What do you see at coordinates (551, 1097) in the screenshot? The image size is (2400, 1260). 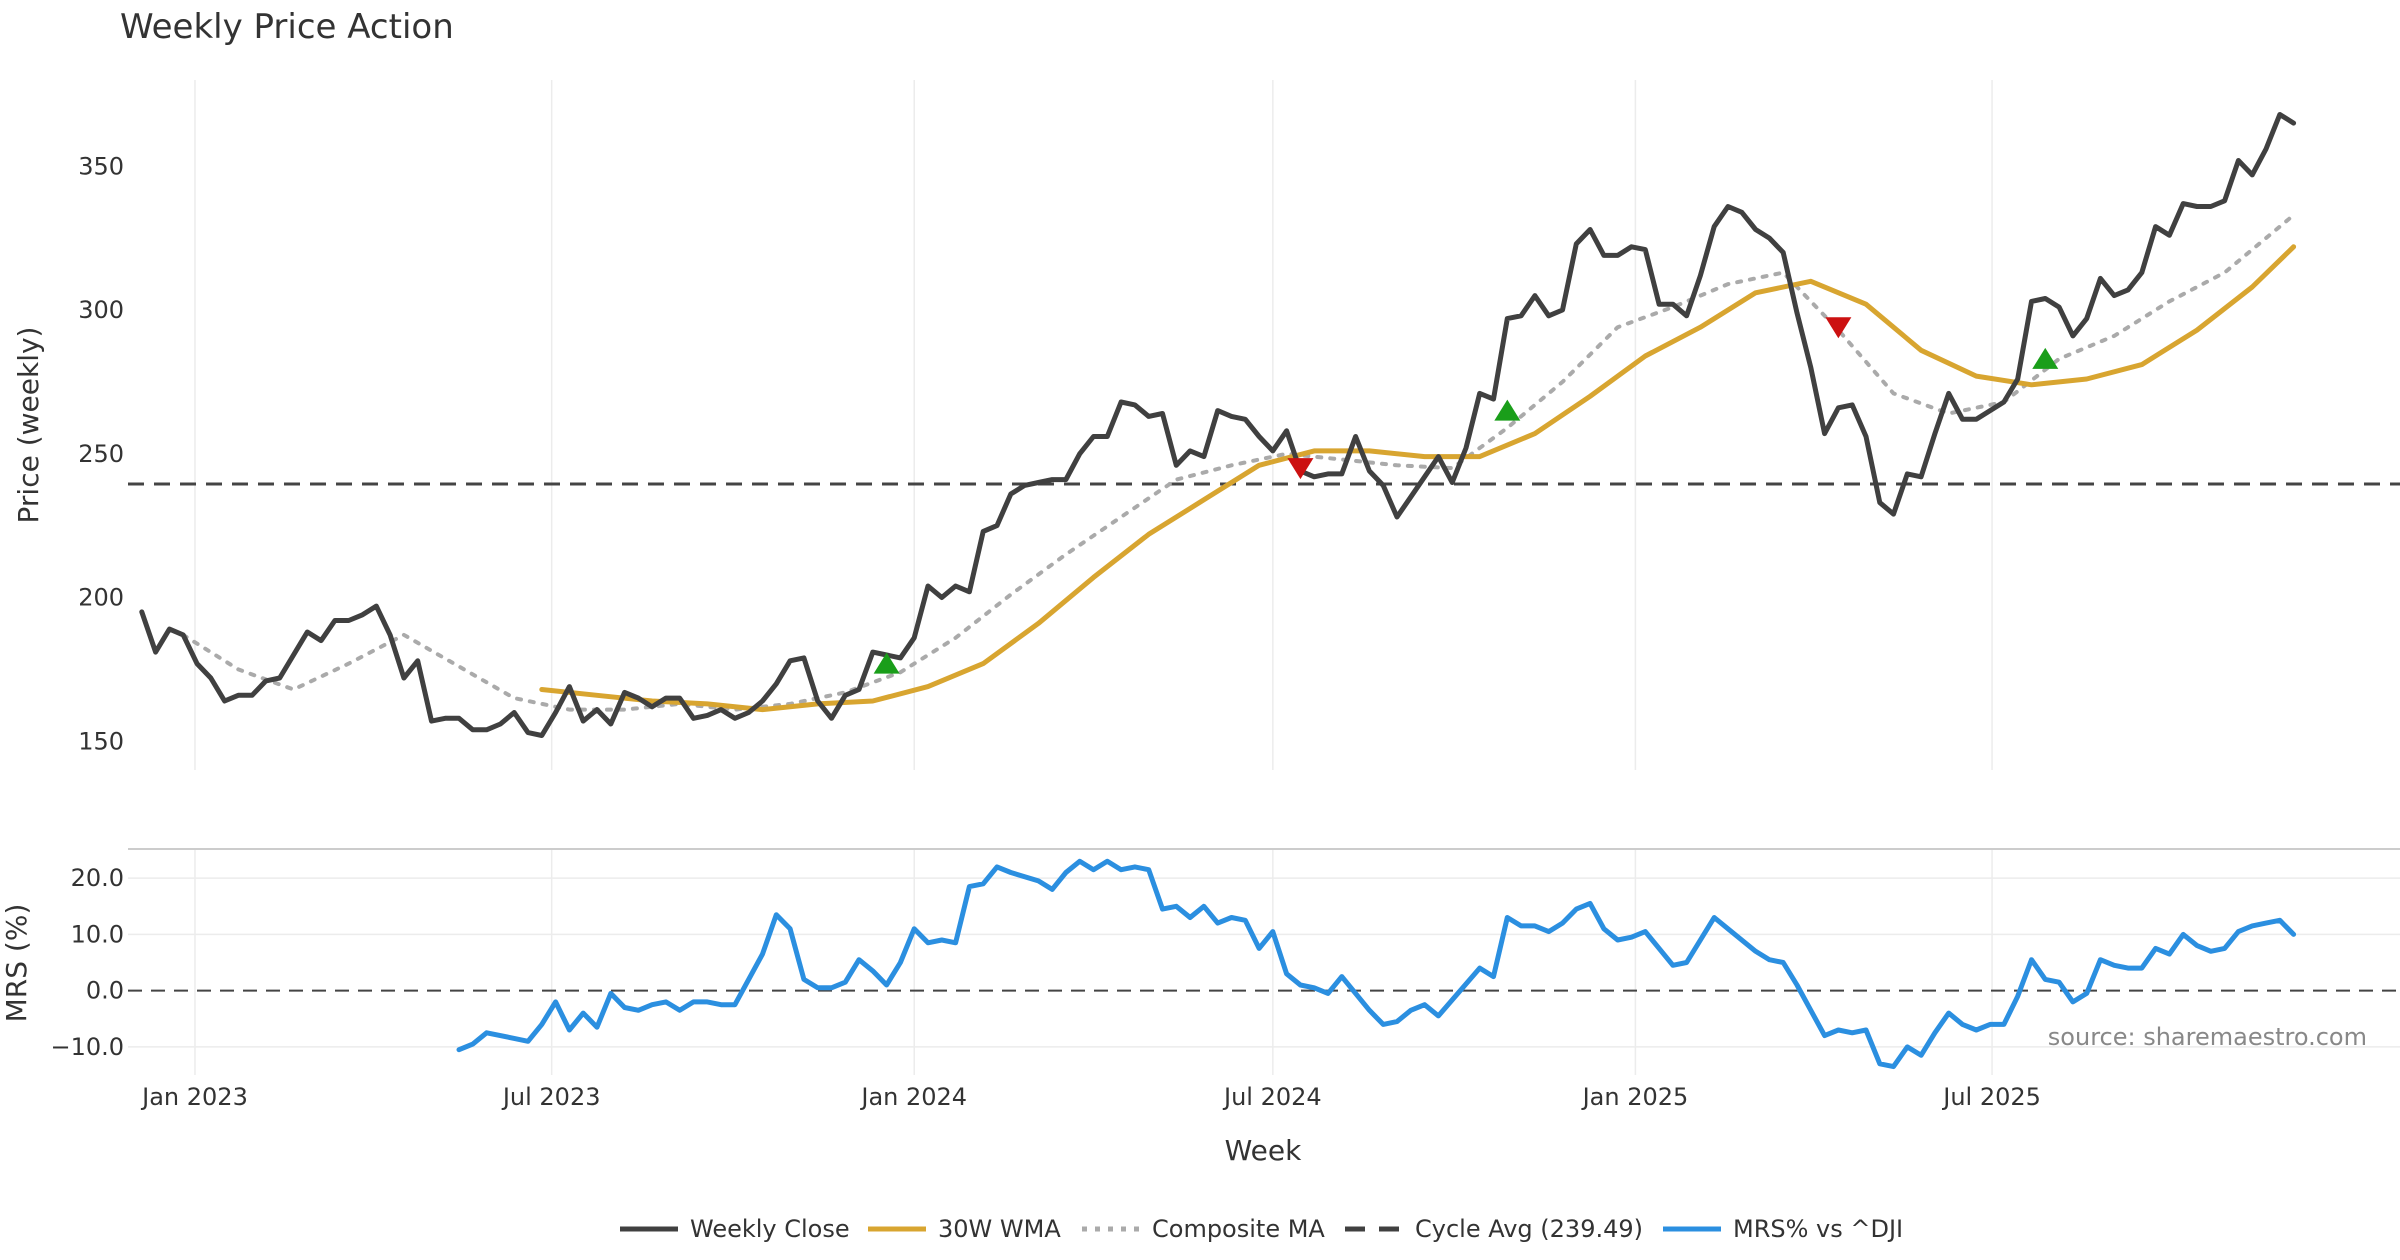 I see `x-tick-label: Jul 2023` at bounding box center [551, 1097].